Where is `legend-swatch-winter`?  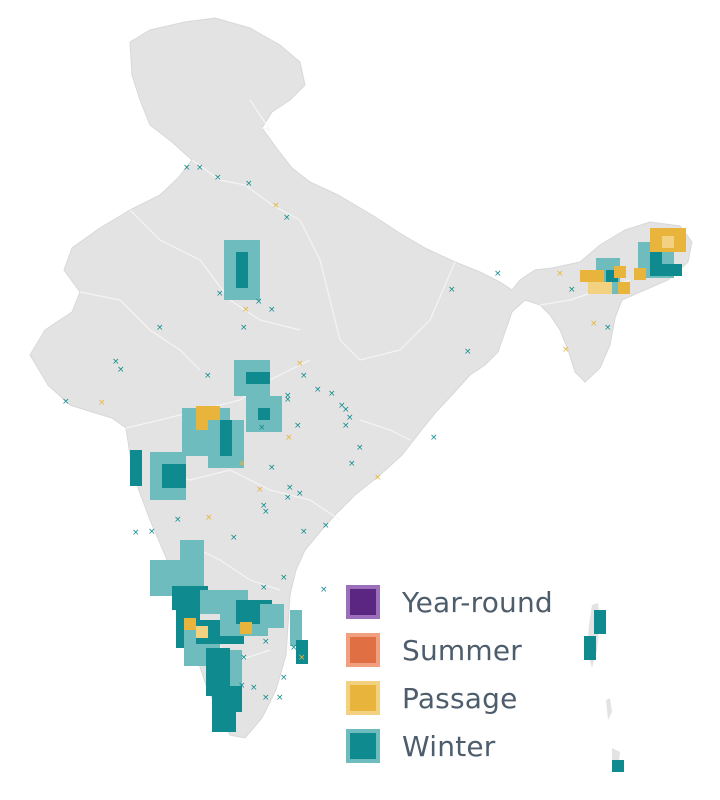
legend-swatch-winter is located at coordinates (363, 746).